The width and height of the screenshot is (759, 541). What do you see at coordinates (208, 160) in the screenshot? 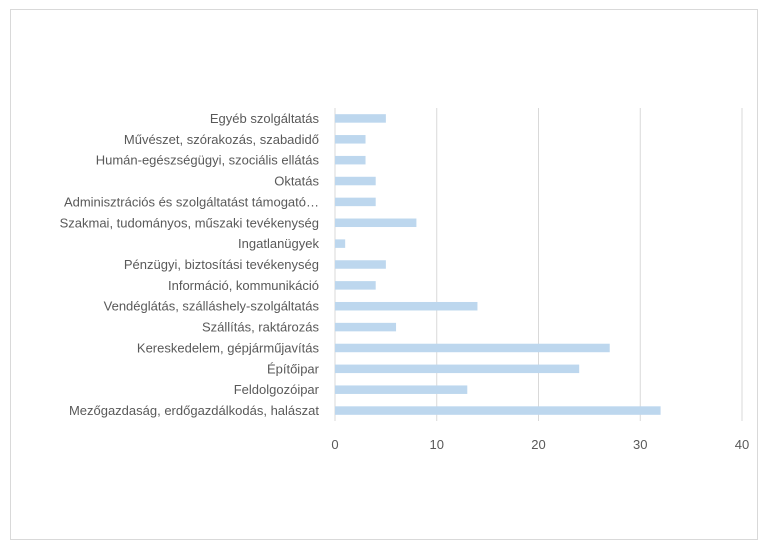
I see `category-label: Humán-egészségügyi, szociális ellátás` at bounding box center [208, 160].